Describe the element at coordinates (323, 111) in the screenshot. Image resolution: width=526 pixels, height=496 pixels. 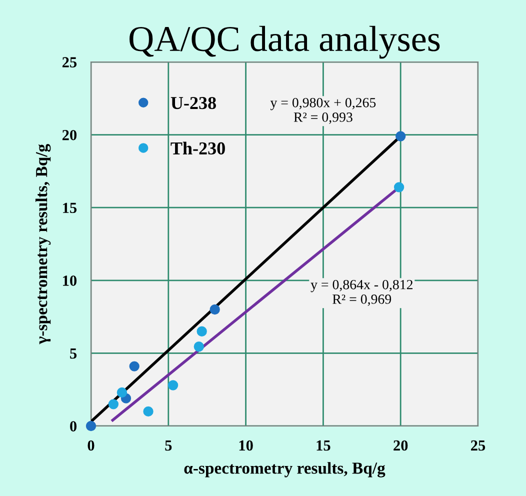
I see `annotation: y = 0,980x + 0,265 R² = 0,993` at that location.